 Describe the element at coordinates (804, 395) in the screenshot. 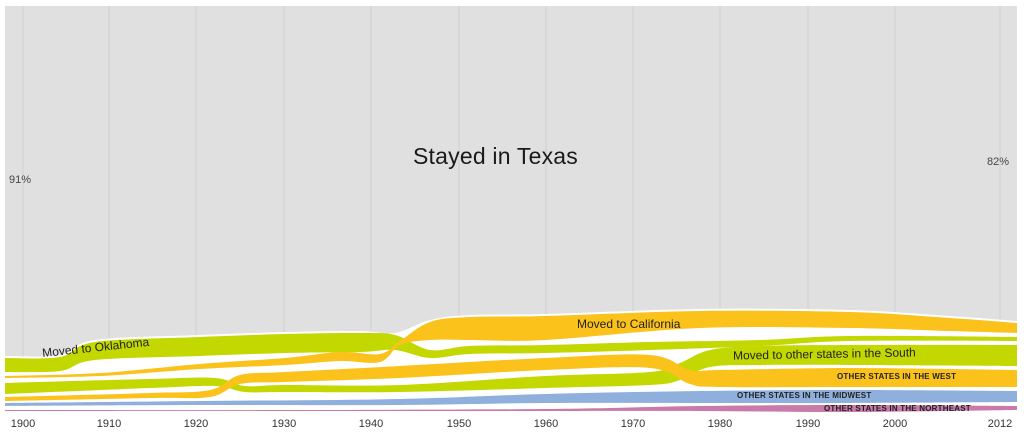

I see `label-midwest: OTHER STATES IN THE MIDWEST` at that location.